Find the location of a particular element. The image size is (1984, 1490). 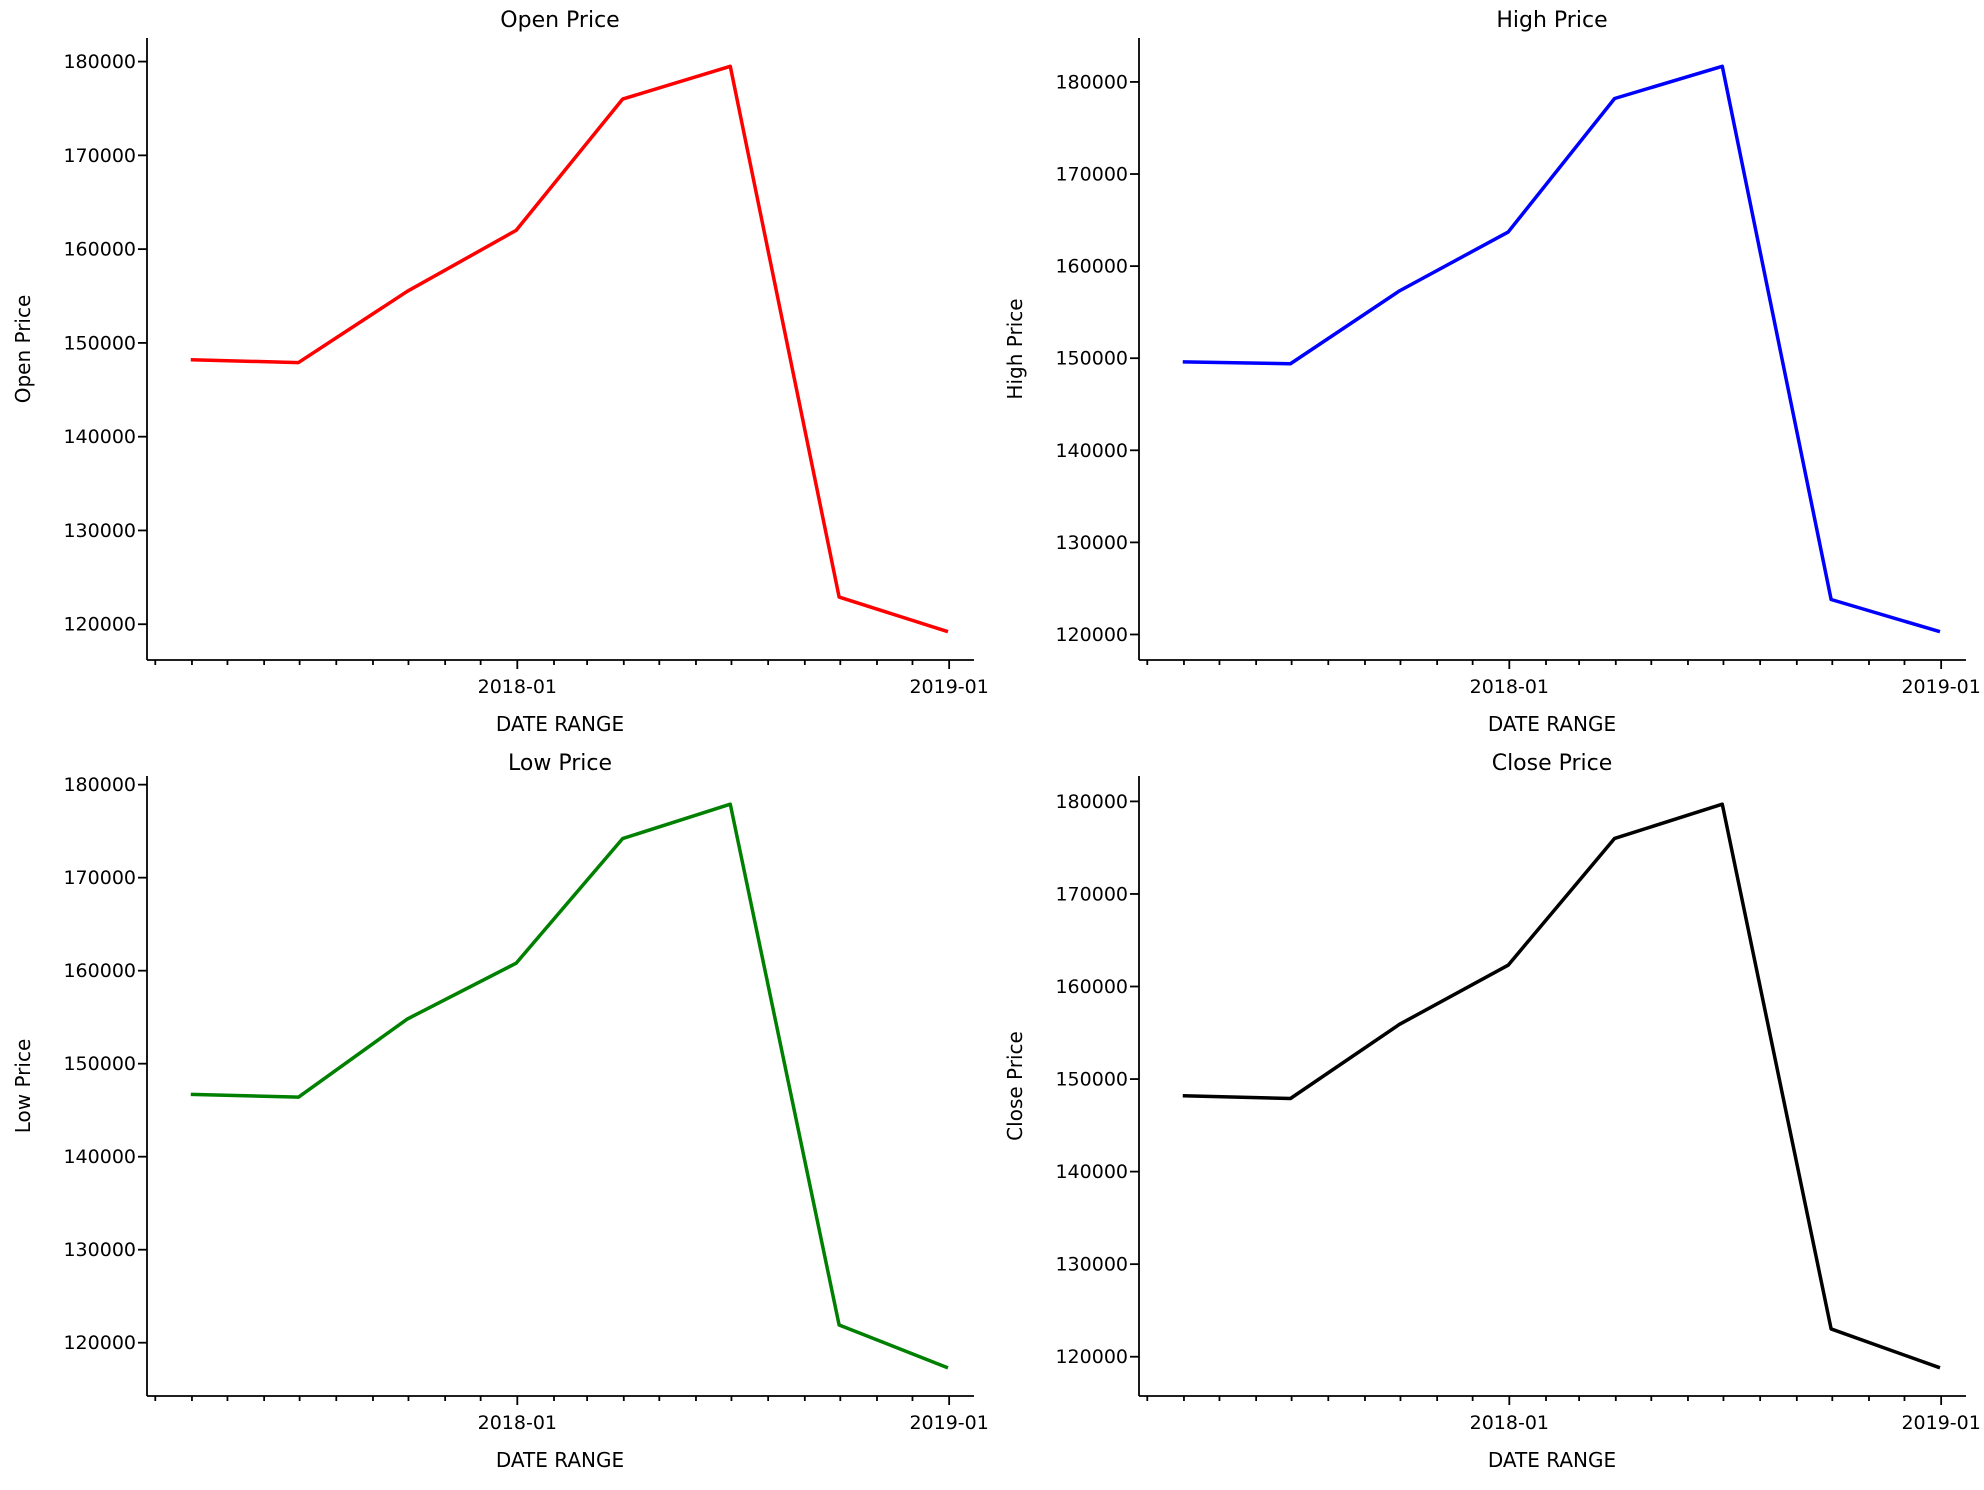

chart-title-close: Close Price is located at coordinates (1552, 763).